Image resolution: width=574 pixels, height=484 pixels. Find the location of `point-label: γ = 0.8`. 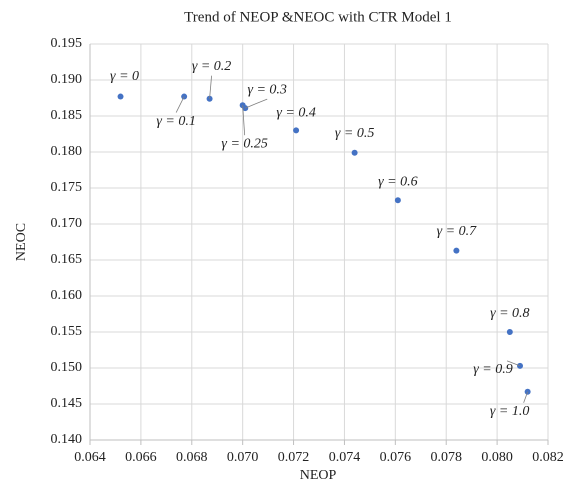

point-label: γ = 0.8 is located at coordinates (509, 313).